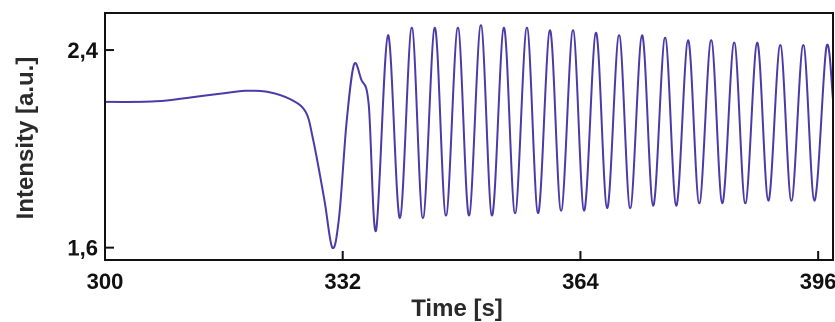 This screenshot has width=835, height=322. What do you see at coordinates (342, 281) in the screenshot?
I see `x-tick-label: 332` at bounding box center [342, 281].